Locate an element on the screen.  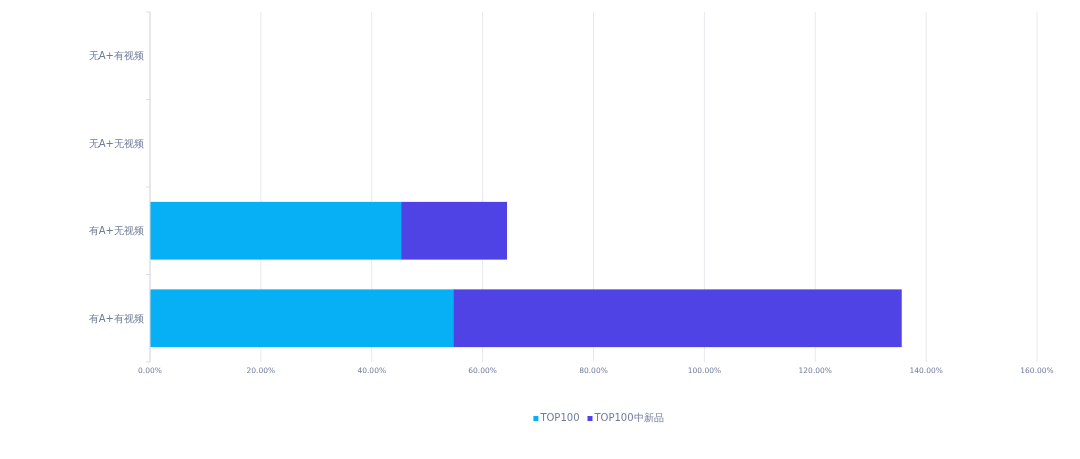
legend-label: TOP100中新品 is located at coordinates (628, 417).